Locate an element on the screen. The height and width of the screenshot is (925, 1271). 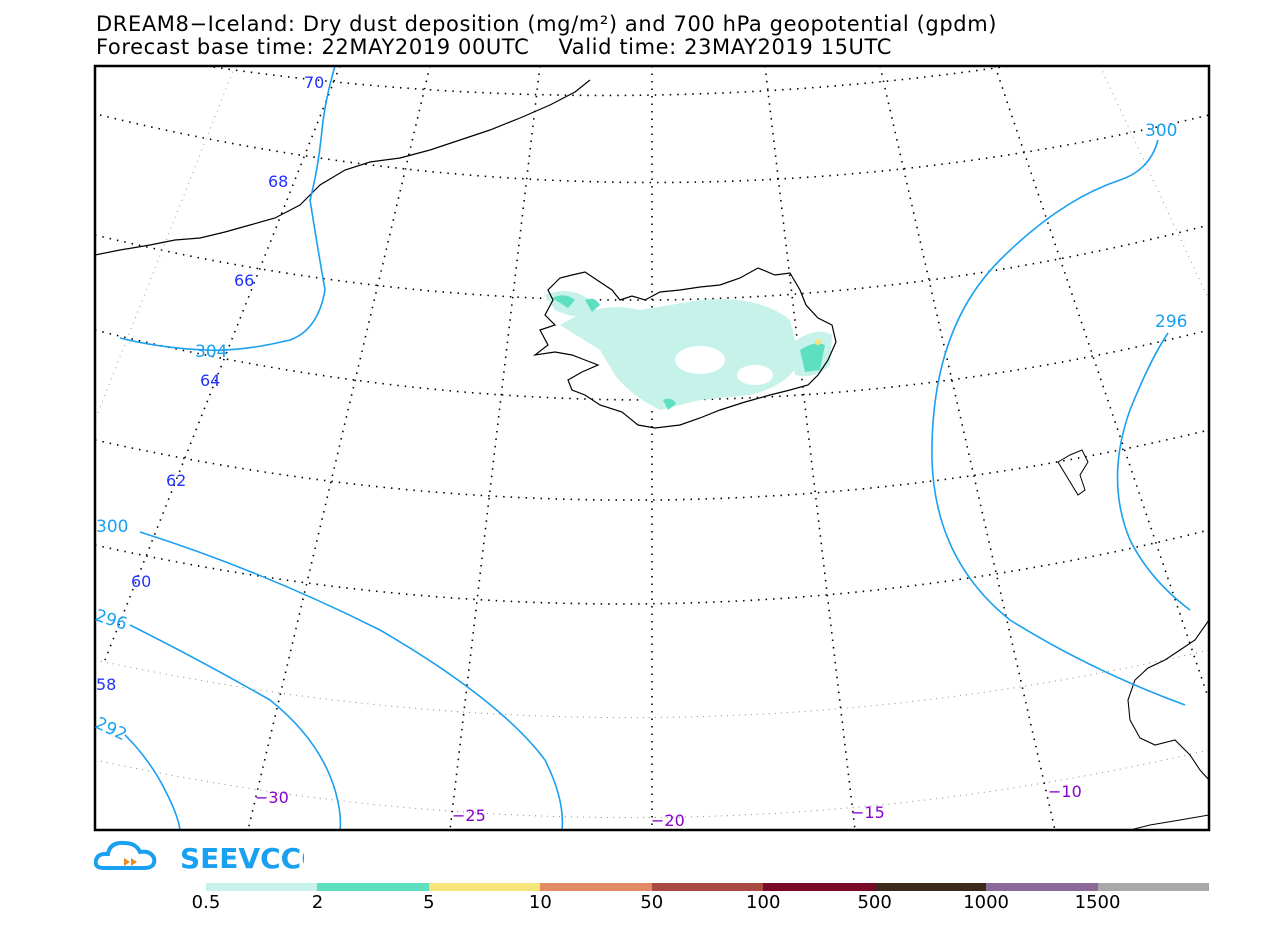
lon-label: −30 is located at coordinates (272, 797).